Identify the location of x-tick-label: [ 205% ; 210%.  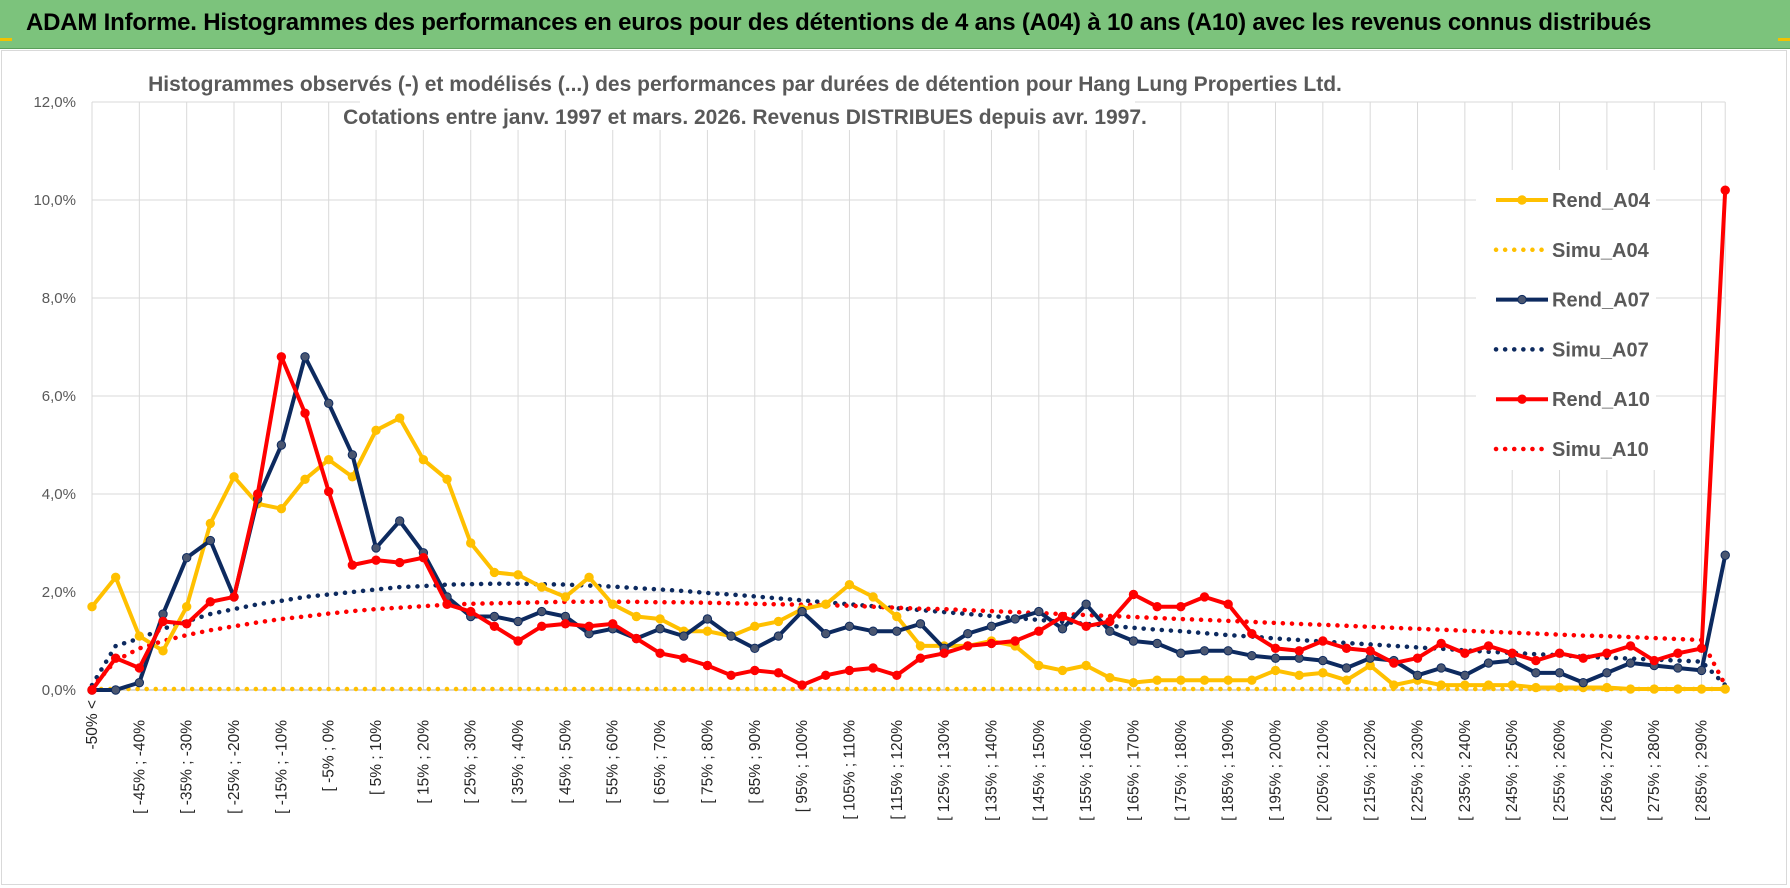
(1323, 770).